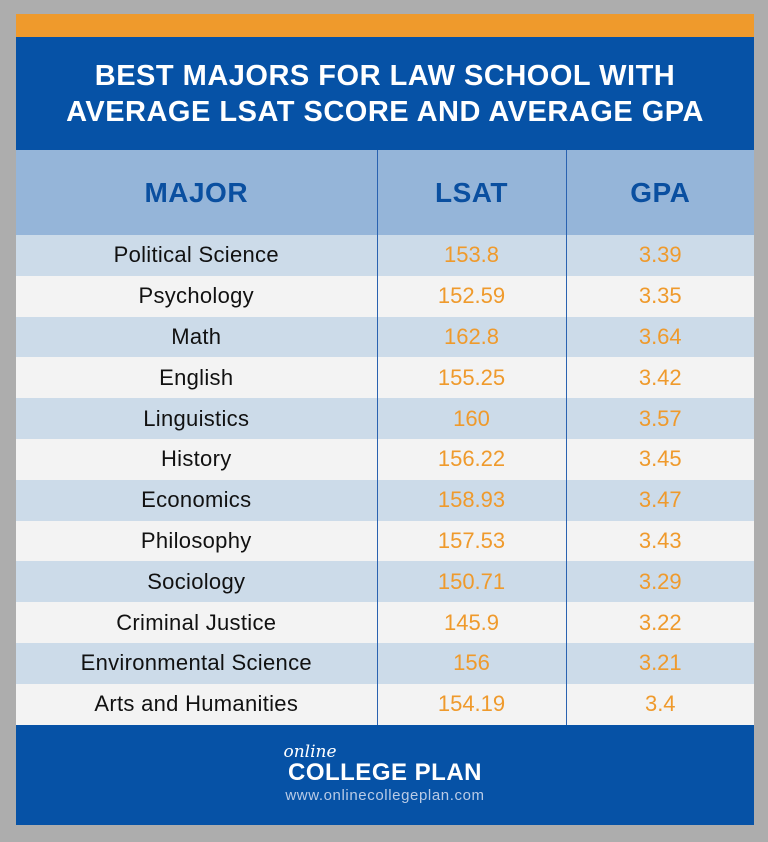 The height and width of the screenshot is (842, 768). Describe the element at coordinates (385, 75) in the screenshot. I see `title-line-1: BEST MAJORS FOR LAW SCHOOL WITH` at that location.